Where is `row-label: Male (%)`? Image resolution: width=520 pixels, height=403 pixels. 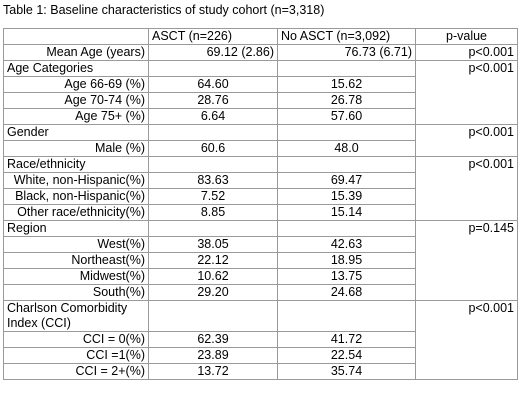 row-label: Male (%) is located at coordinates (76, 148).